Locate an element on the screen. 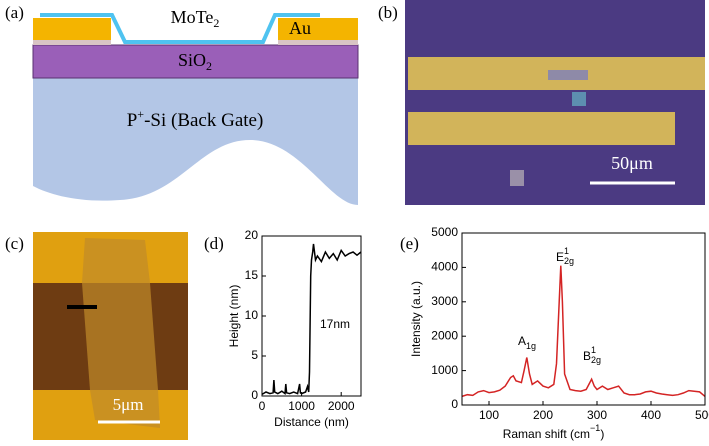 Image resolution: width=709 pixels, height=446 pixels. panel-label: (e) is located at coordinates (409, 243).